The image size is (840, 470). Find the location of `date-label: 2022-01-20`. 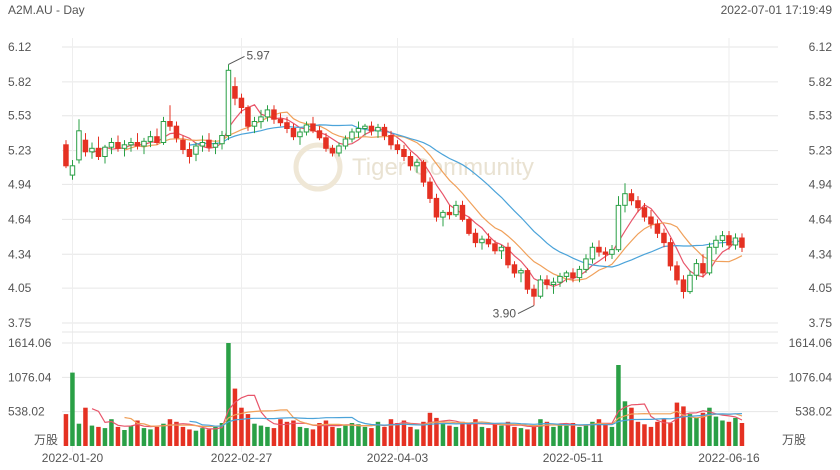

date-label: 2022-01-20 is located at coordinates (73, 458).